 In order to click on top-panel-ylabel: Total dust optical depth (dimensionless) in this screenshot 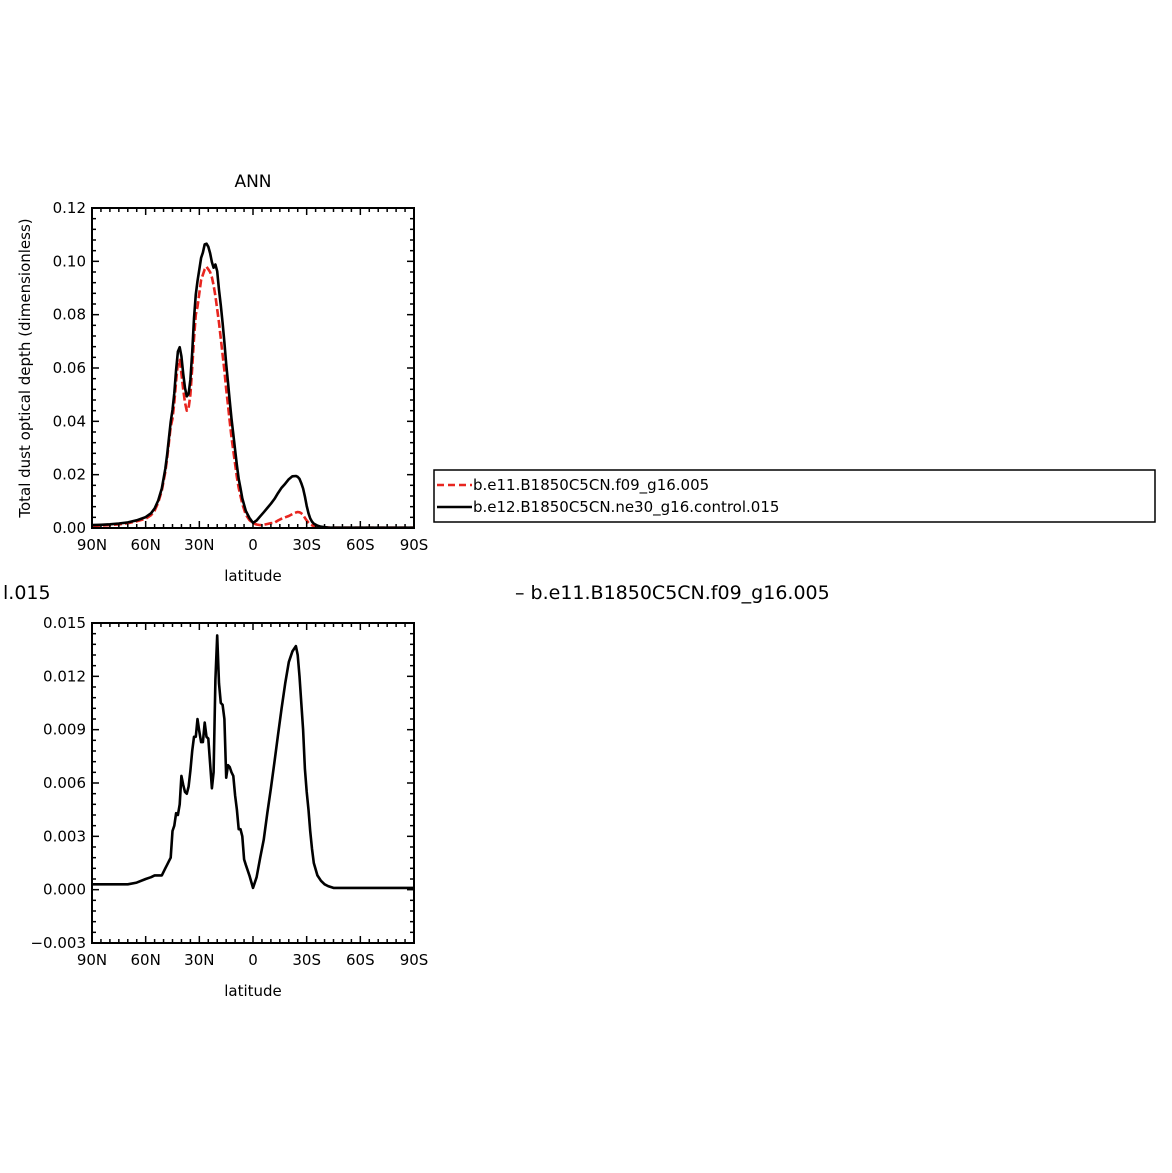, I will do `click(25, 368)`.